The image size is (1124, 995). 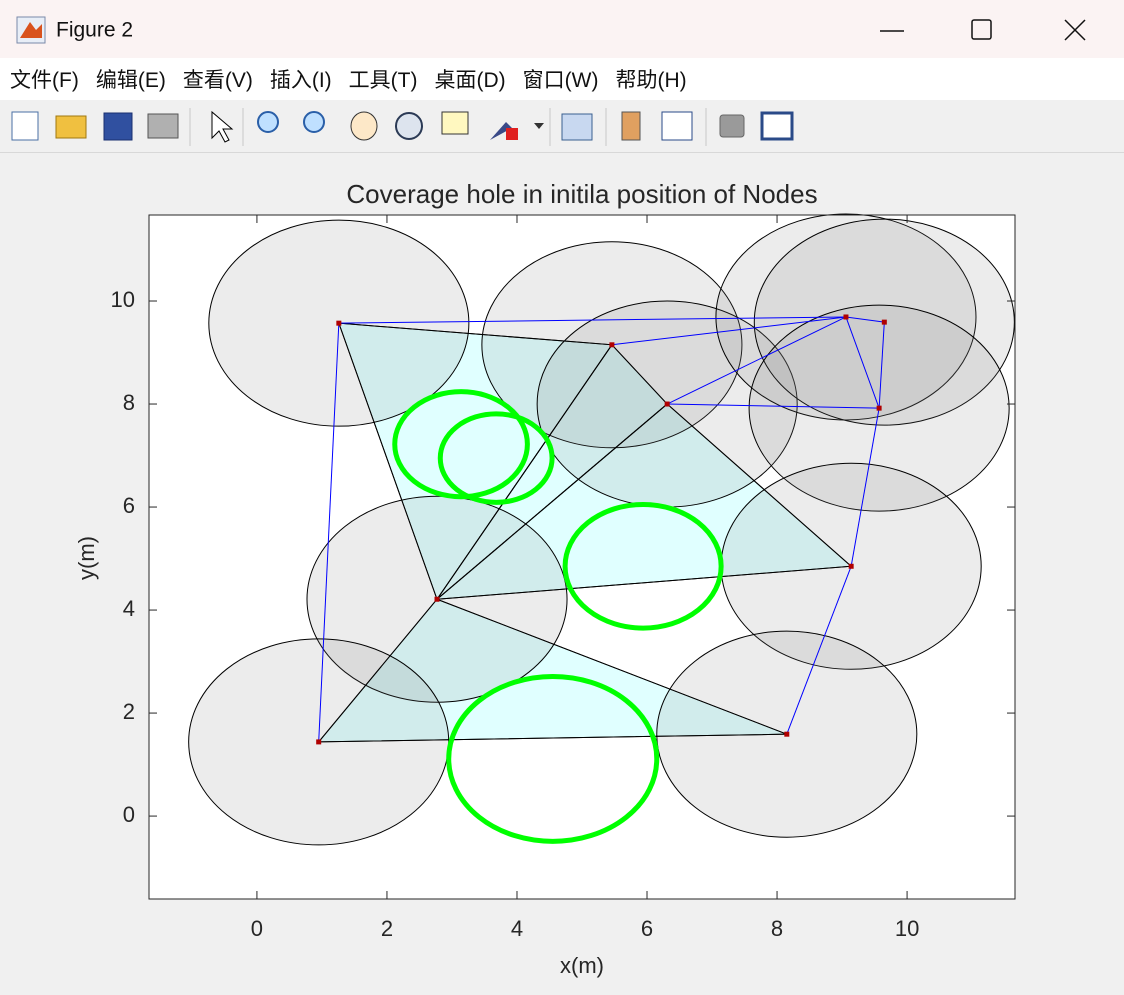 What do you see at coordinates (501, 131) in the screenshot?
I see `brush-button` at bounding box center [501, 131].